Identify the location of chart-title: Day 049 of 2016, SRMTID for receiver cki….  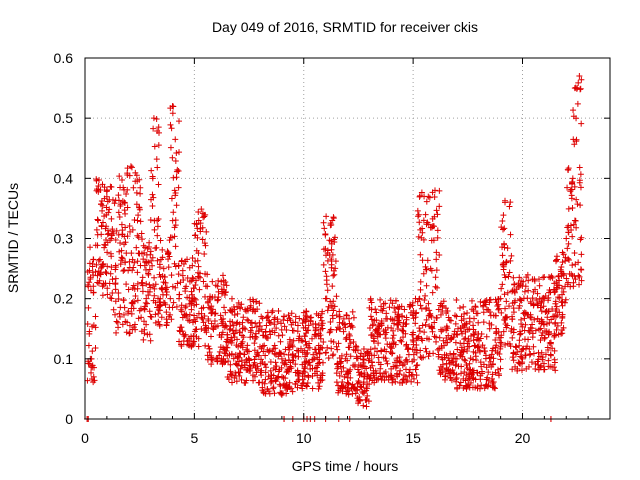
(345, 27).